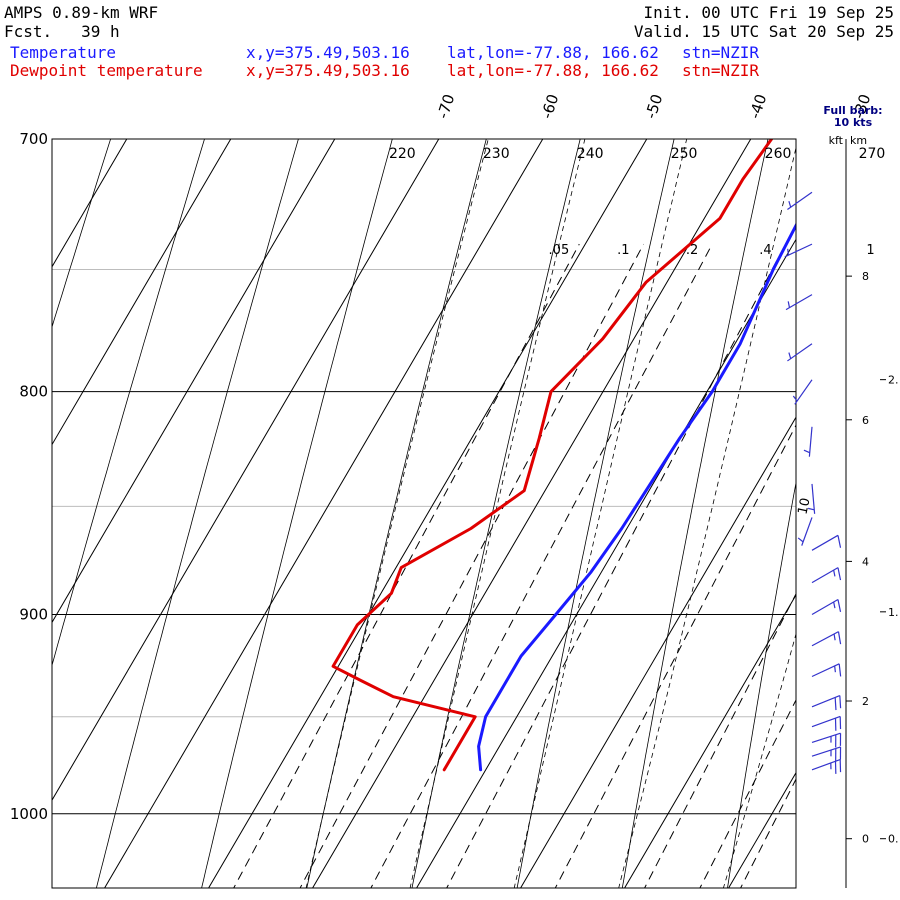 The width and height of the screenshot is (900, 900). Describe the element at coordinates (865, 276) in the screenshot. I see `kft-tick-label: 8` at that location.